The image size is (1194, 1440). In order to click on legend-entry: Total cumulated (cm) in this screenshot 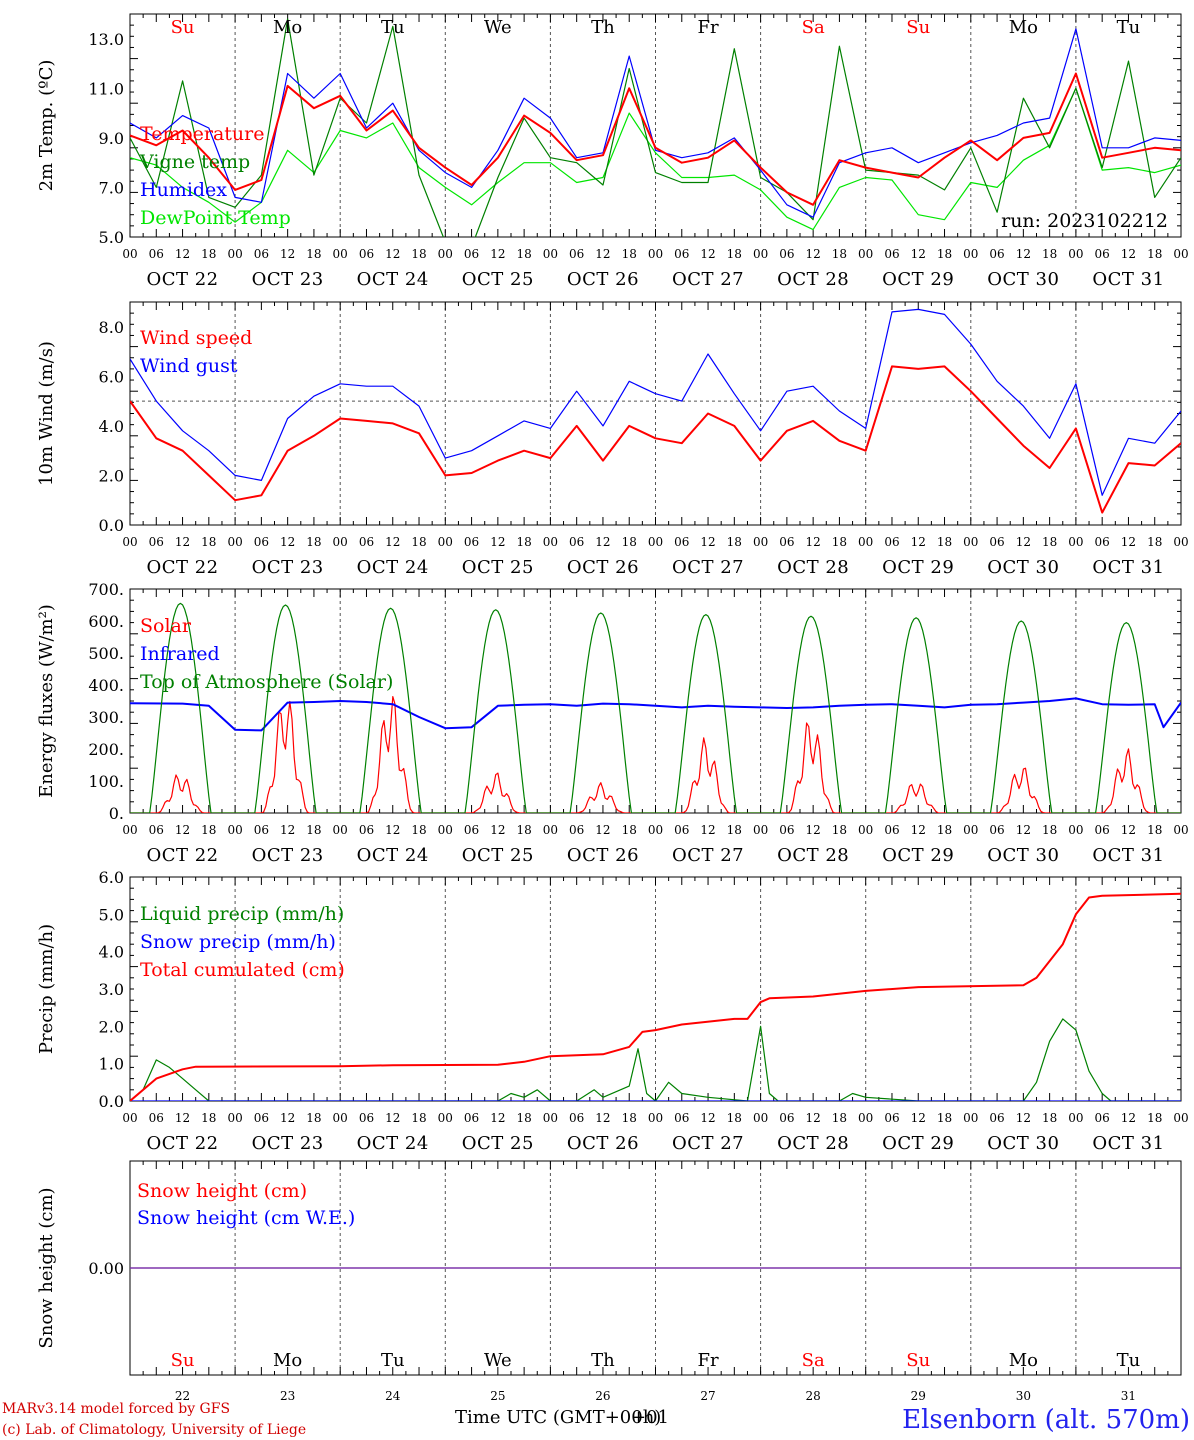, I will do `click(242, 970)`.